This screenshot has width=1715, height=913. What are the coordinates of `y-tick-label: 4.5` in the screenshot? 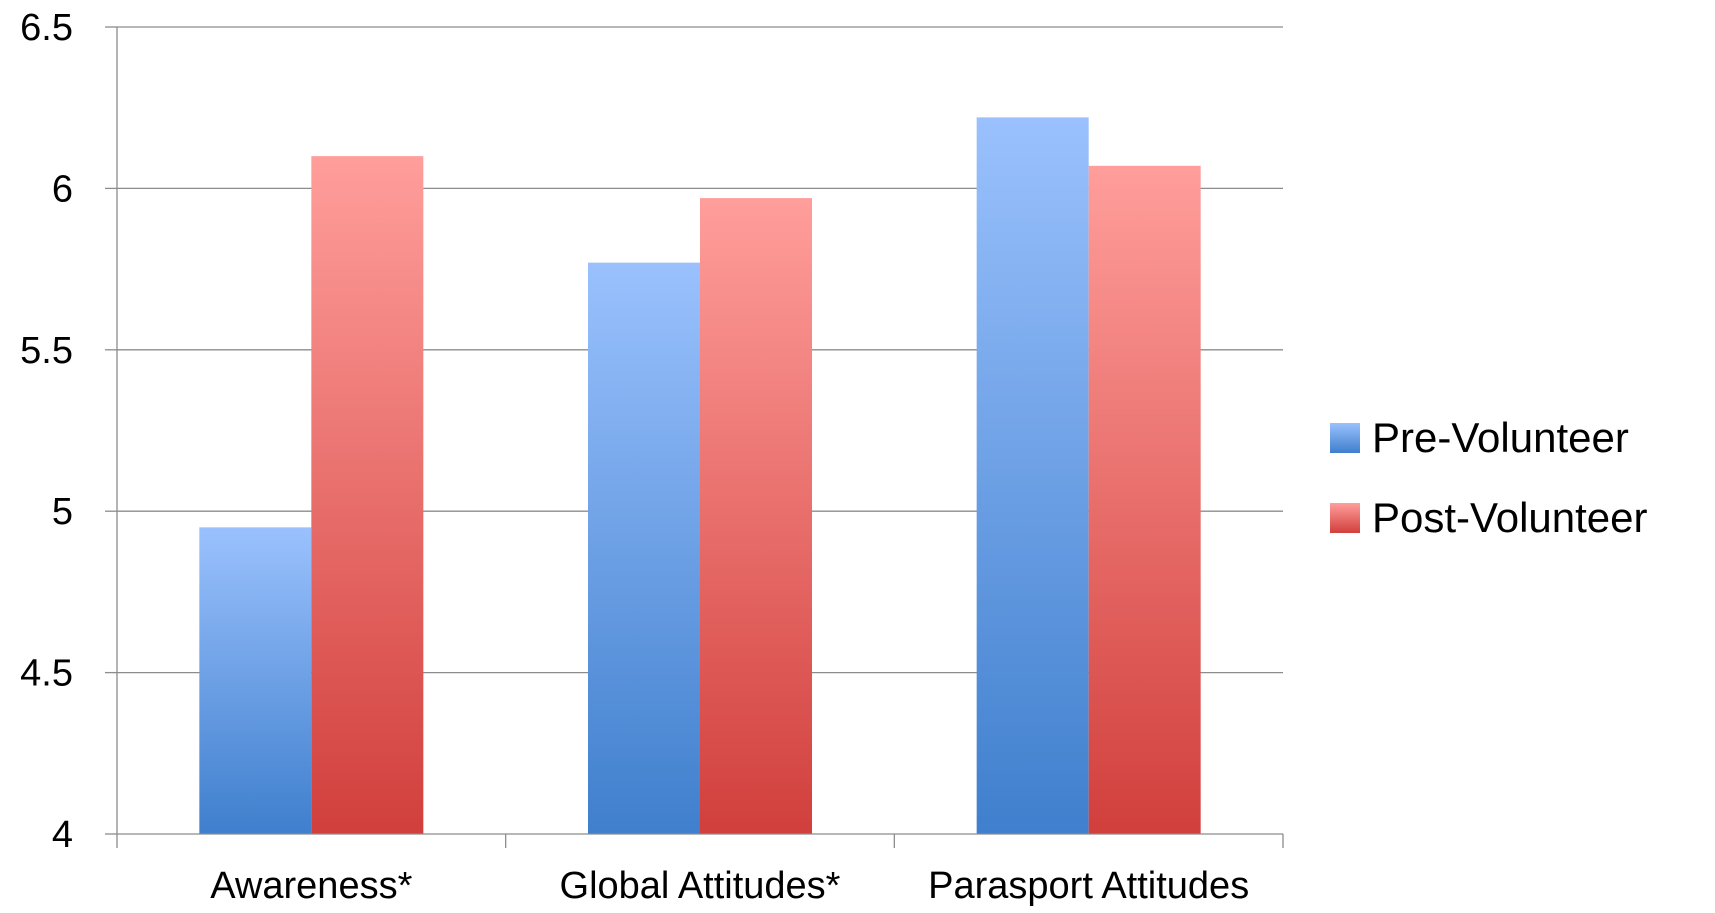 It's located at (46, 674).